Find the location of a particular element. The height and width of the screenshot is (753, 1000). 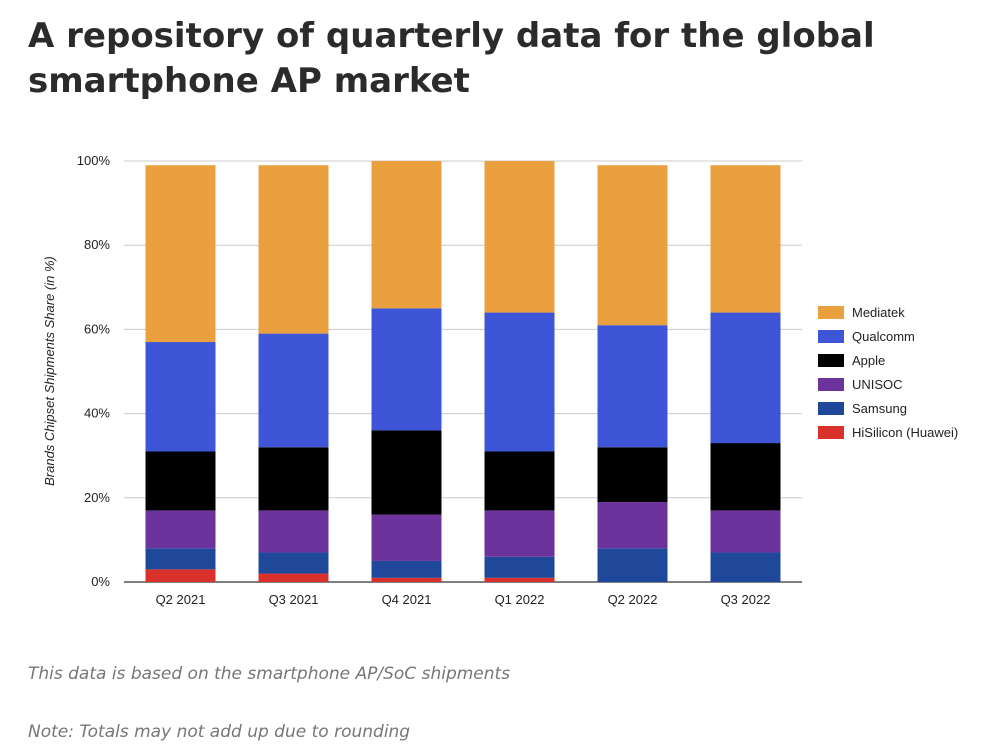

y-tick-label: 20% is located at coordinates (97, 497).